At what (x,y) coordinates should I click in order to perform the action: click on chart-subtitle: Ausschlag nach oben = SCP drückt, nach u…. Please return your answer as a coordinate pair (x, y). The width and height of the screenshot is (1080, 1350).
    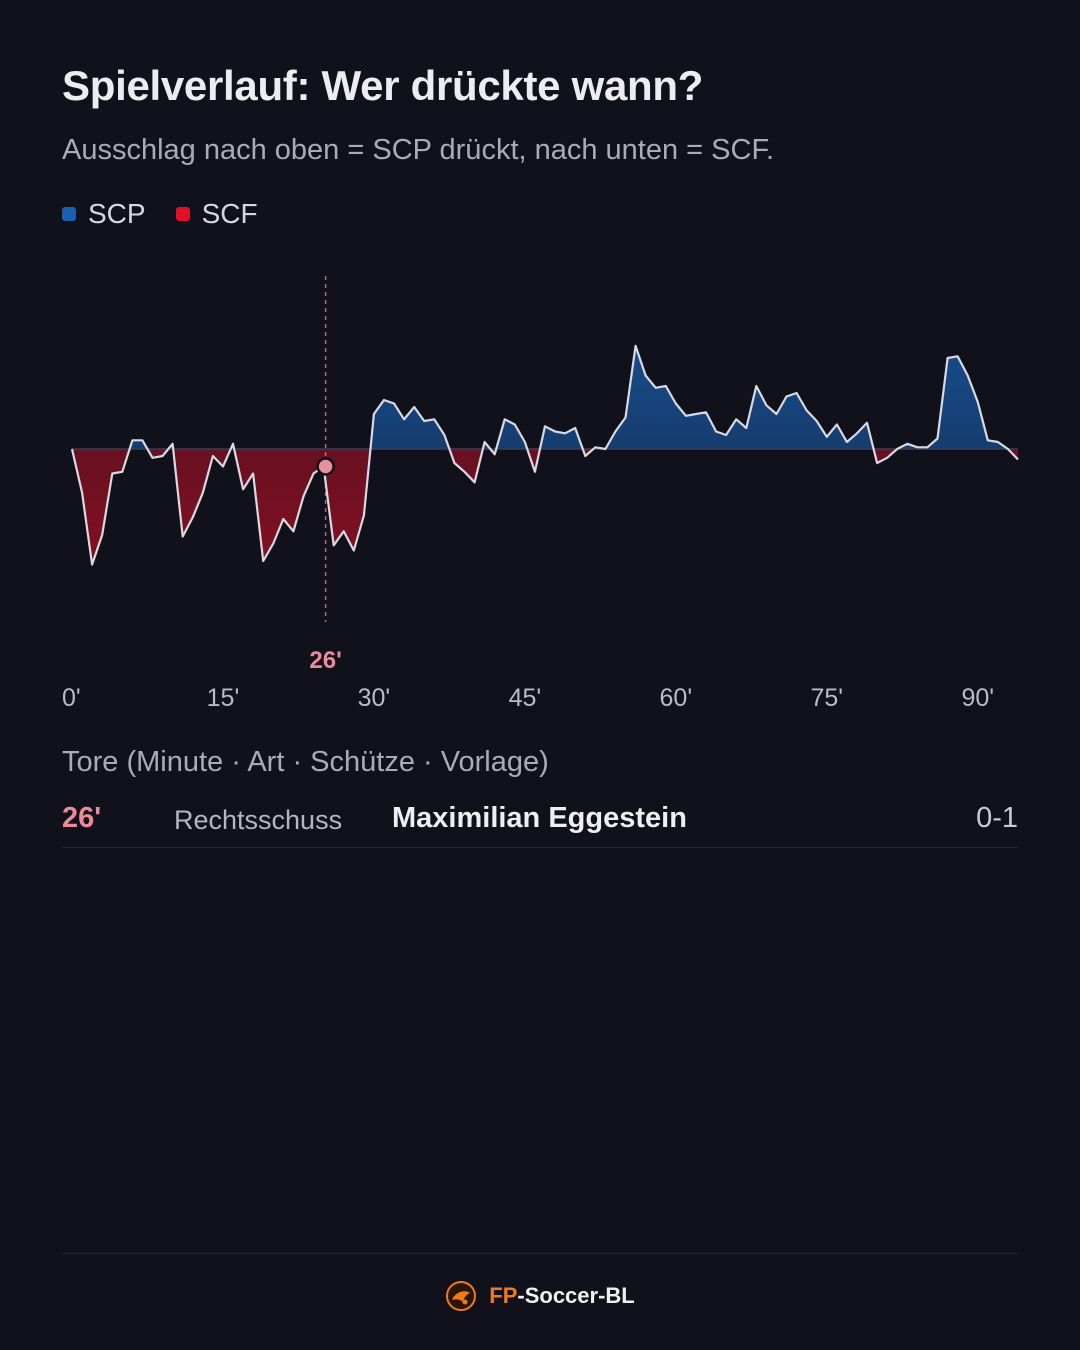
    Looking at the image, I should click on (418, 150).